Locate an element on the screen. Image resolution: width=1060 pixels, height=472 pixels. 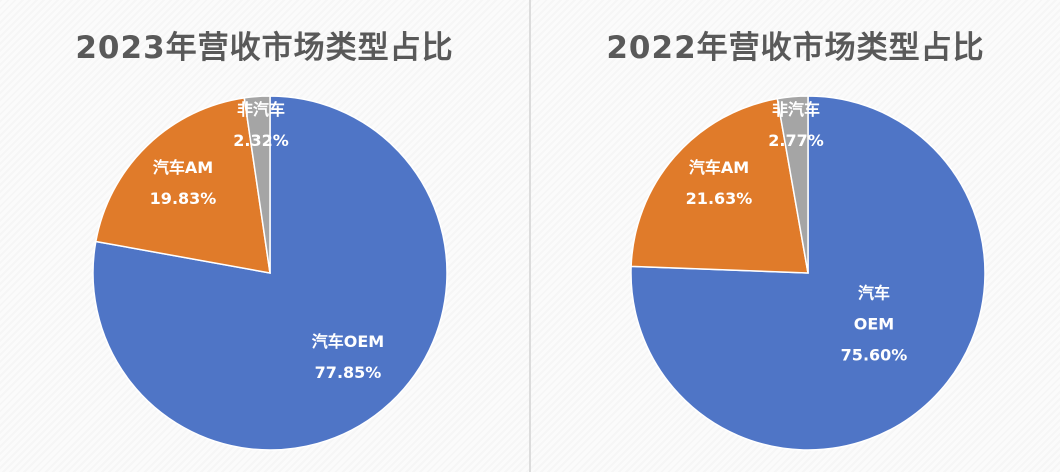
chart-title-2023: 2023年营收市场类型占比 is located at coordinates (264, 48).